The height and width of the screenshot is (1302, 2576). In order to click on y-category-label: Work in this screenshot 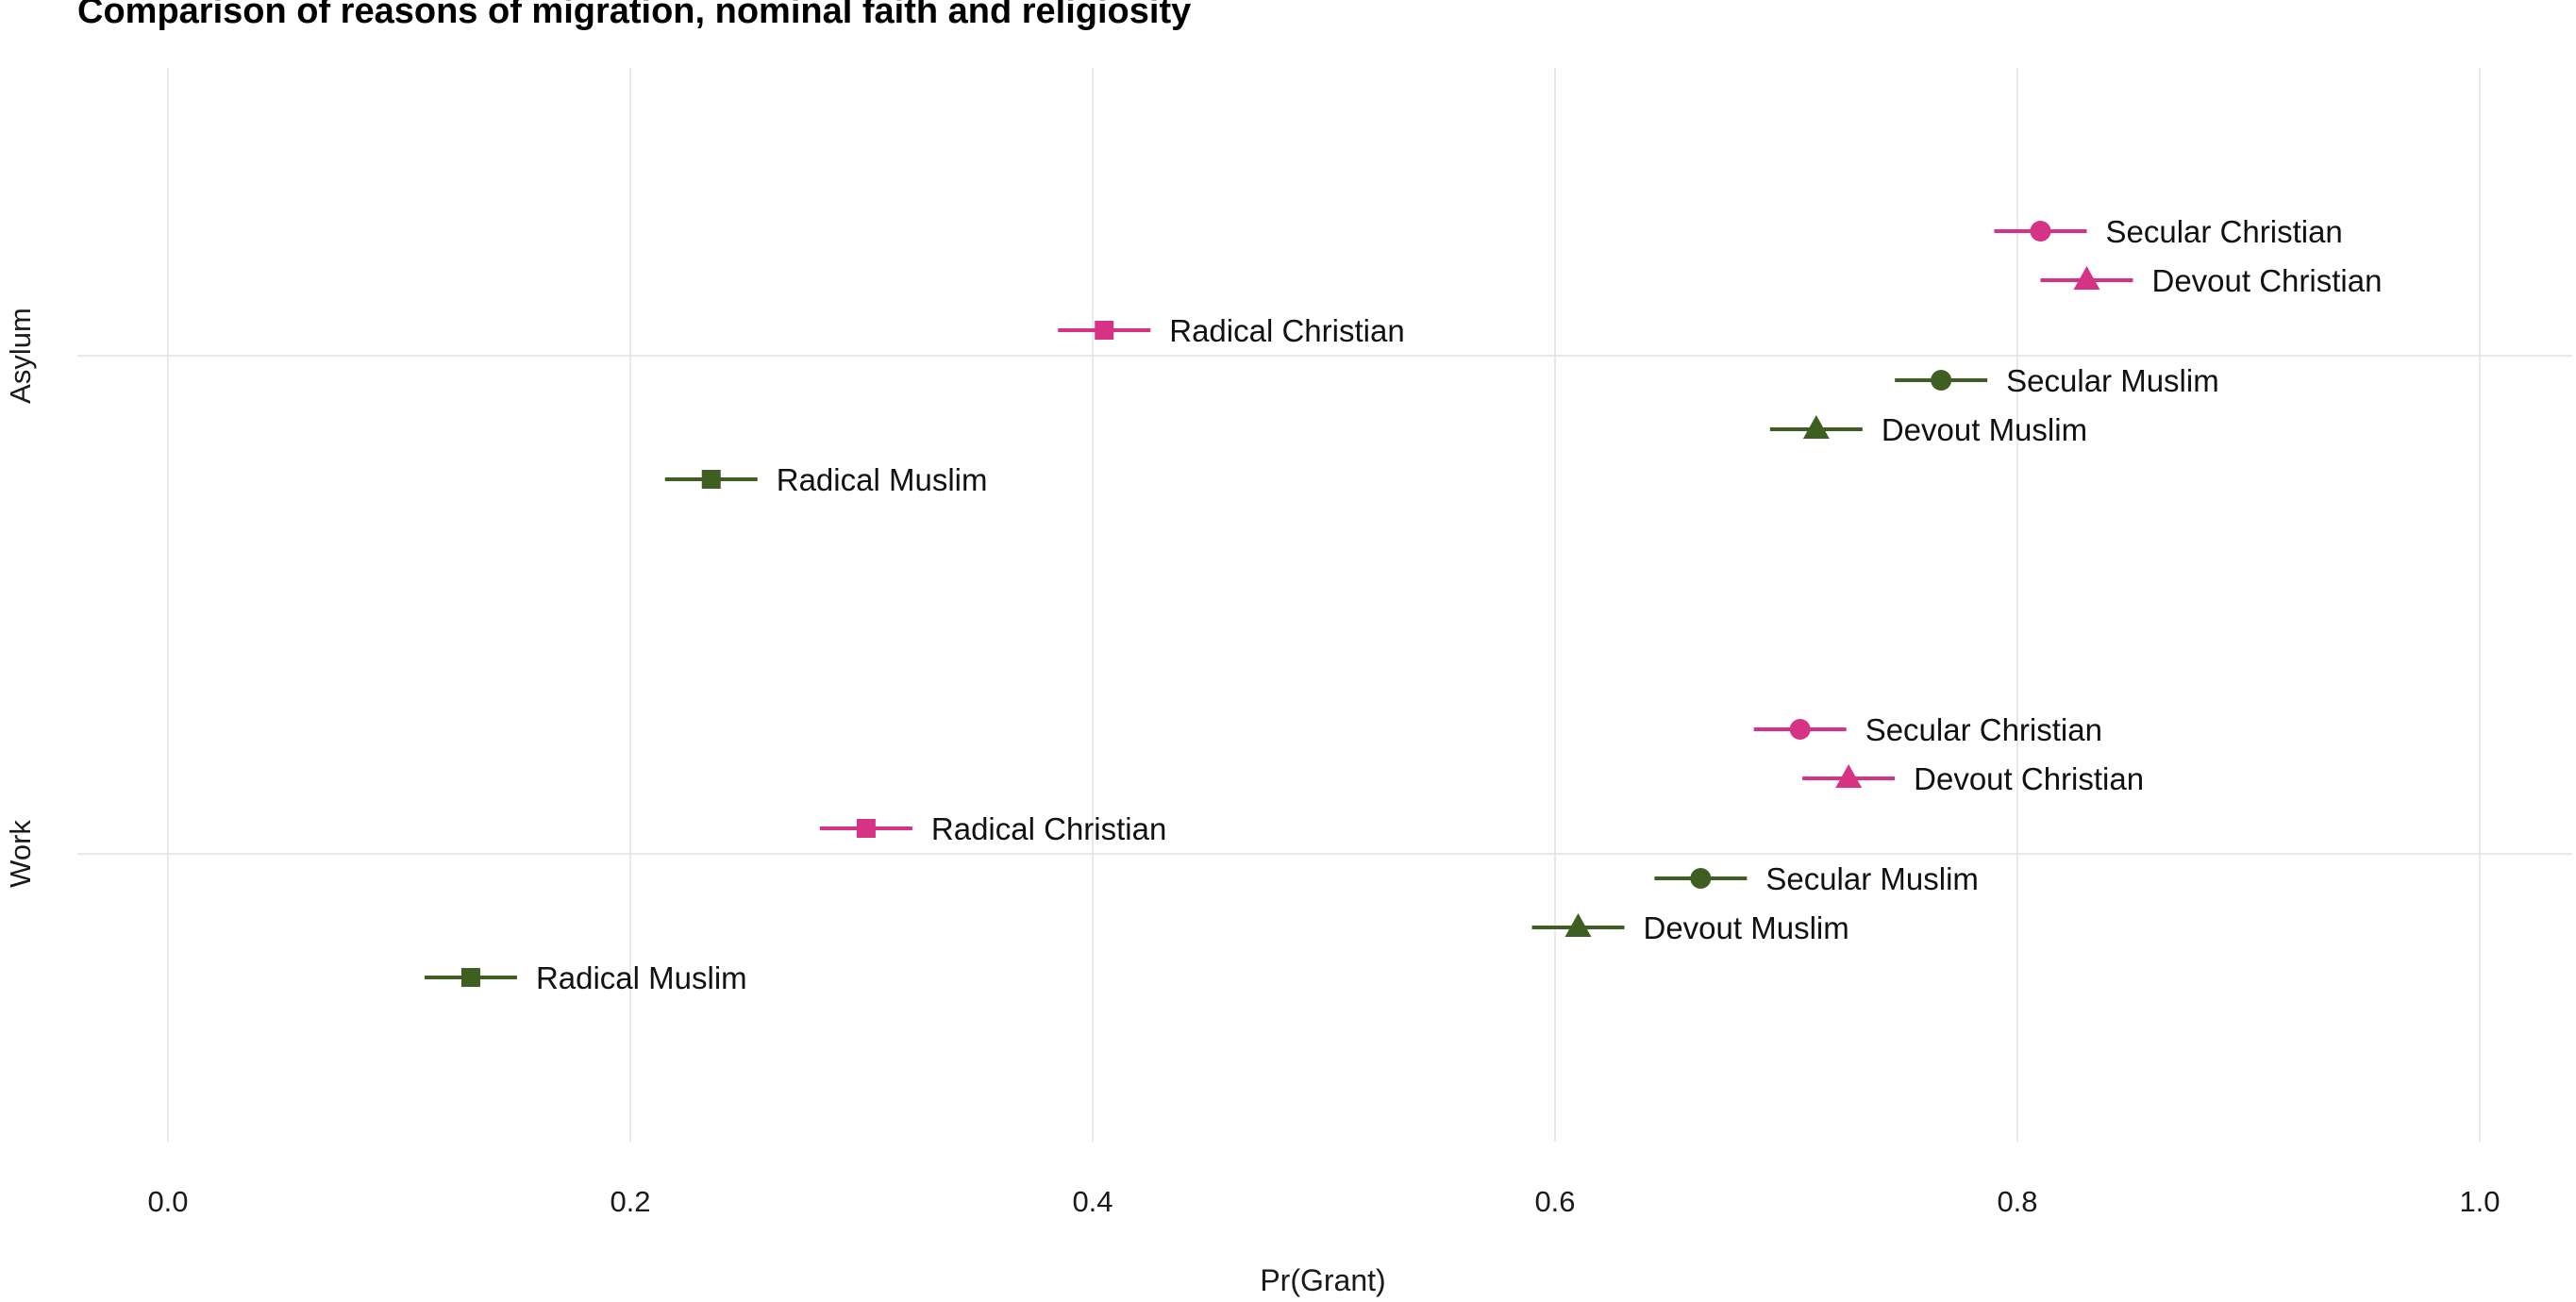, I will do `click(20, 854)`.